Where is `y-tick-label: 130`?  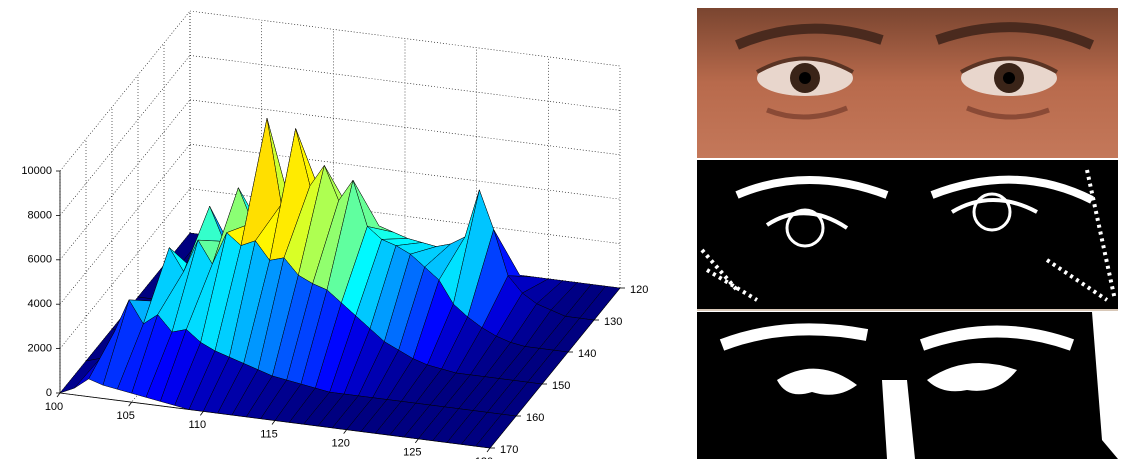 y-tick-label: 130 is located at coordinates (613, 322).